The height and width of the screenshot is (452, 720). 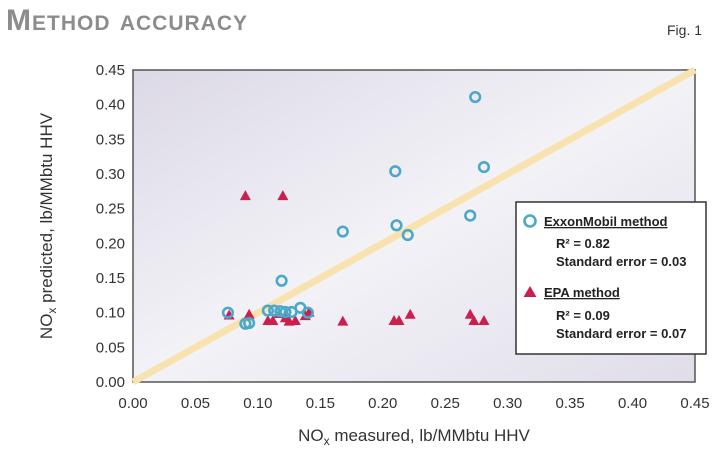 I want to click on legend-epa-r2: R² = 0.09, so click(x=583, y=315).